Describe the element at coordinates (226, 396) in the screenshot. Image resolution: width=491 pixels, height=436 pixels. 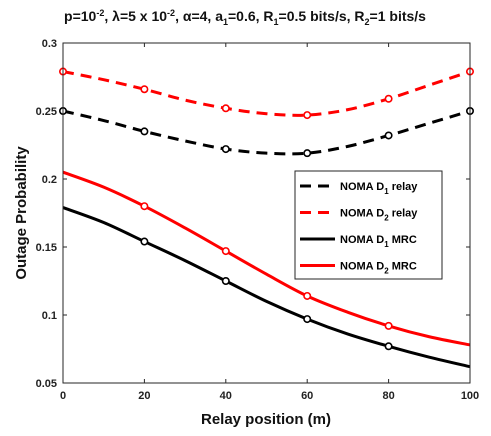
I see `x-tick-label: 40` at that location.